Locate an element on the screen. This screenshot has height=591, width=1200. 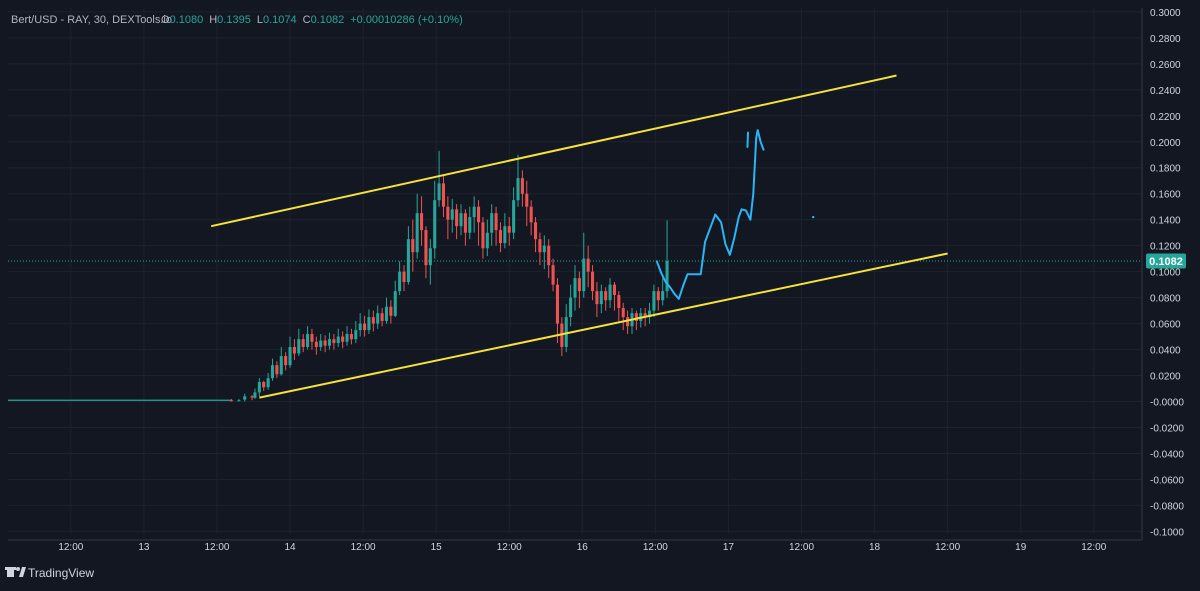
y-tick-label: 0.2000 is located at coordinates (1165, 143).